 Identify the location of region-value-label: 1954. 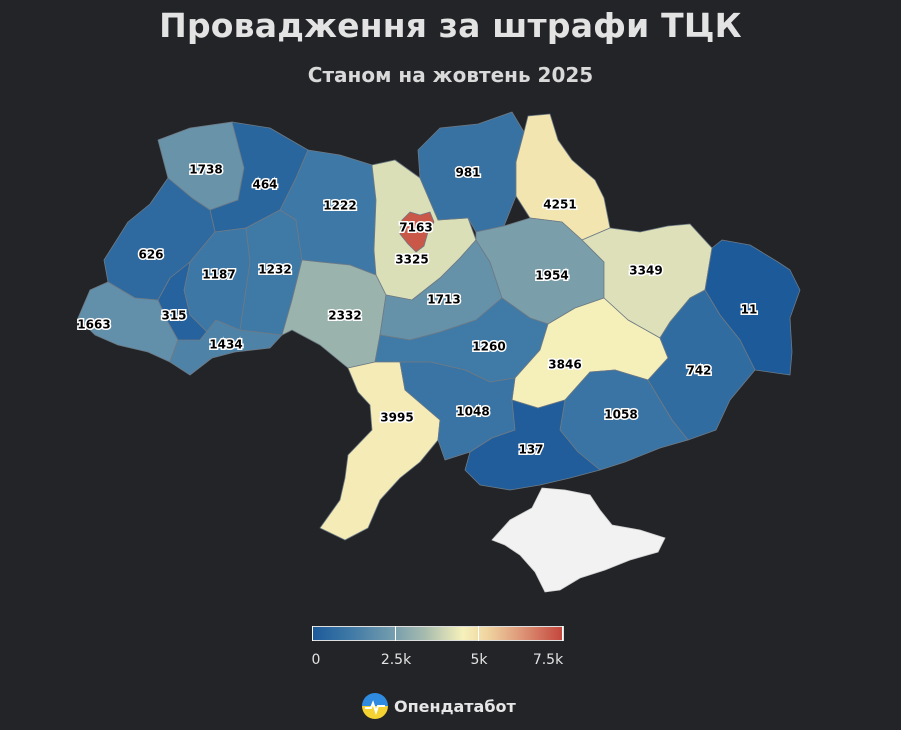
(551, 276).